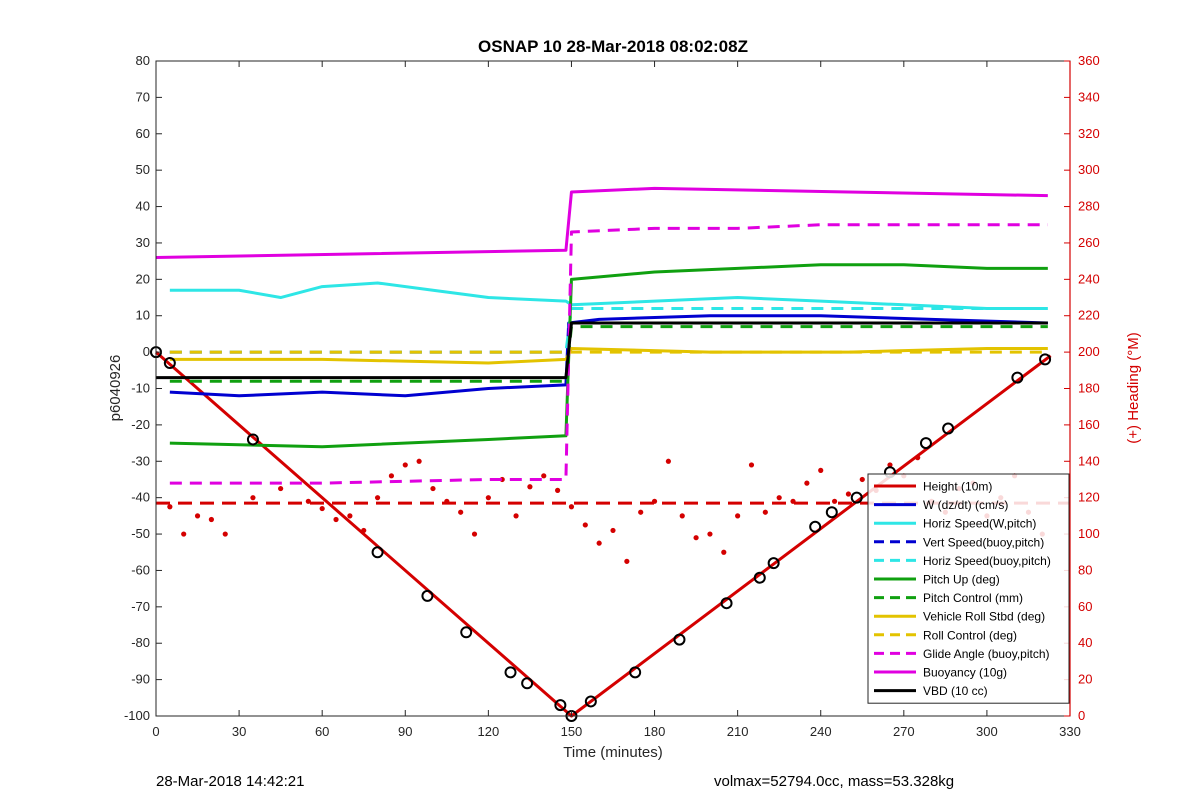 The height and width of the screenshot is (804, 1200). Describe the element at coordinates (143, 96) in the screenshot. I see `y-left-tick-label: 70` at that location.